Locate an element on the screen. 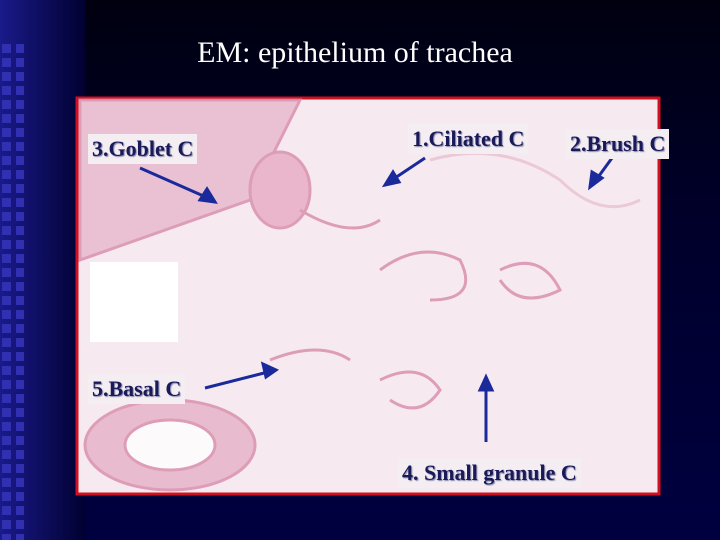  label: 3.Goblet C is located at coordinates (143, 149).